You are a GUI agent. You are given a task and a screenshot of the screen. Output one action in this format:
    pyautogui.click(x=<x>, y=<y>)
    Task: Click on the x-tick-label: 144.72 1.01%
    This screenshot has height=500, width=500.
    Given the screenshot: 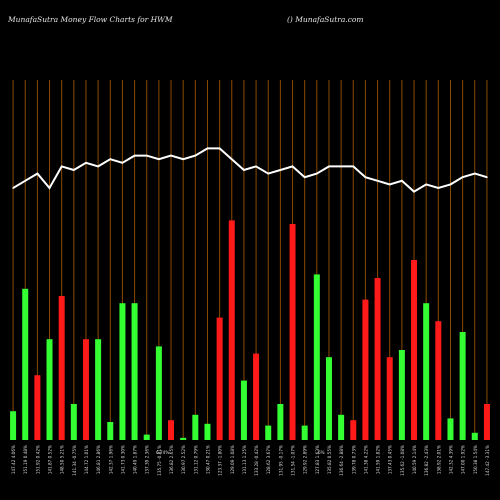 What is the action you would take?
    pyautogui.click(x=86, y=459)
    